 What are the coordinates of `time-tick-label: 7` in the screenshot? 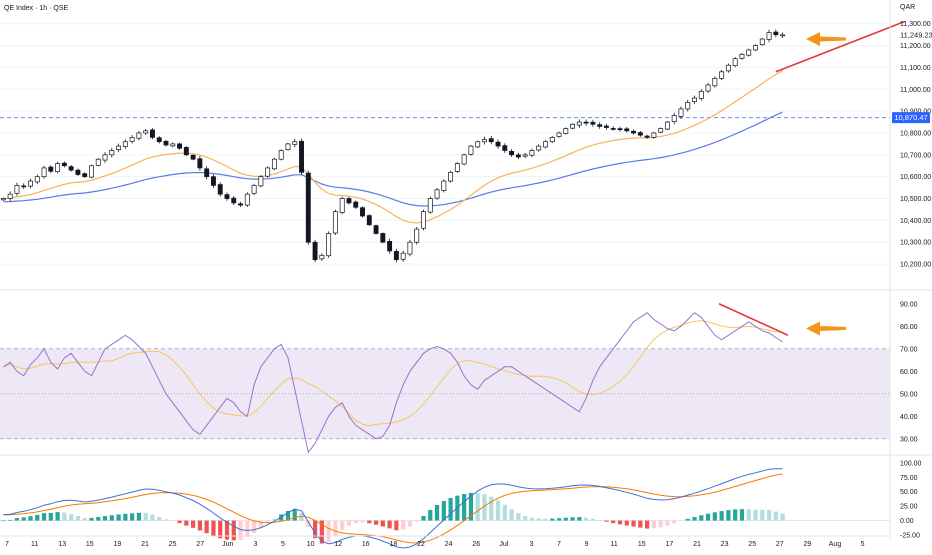 It's located at (559, 544).